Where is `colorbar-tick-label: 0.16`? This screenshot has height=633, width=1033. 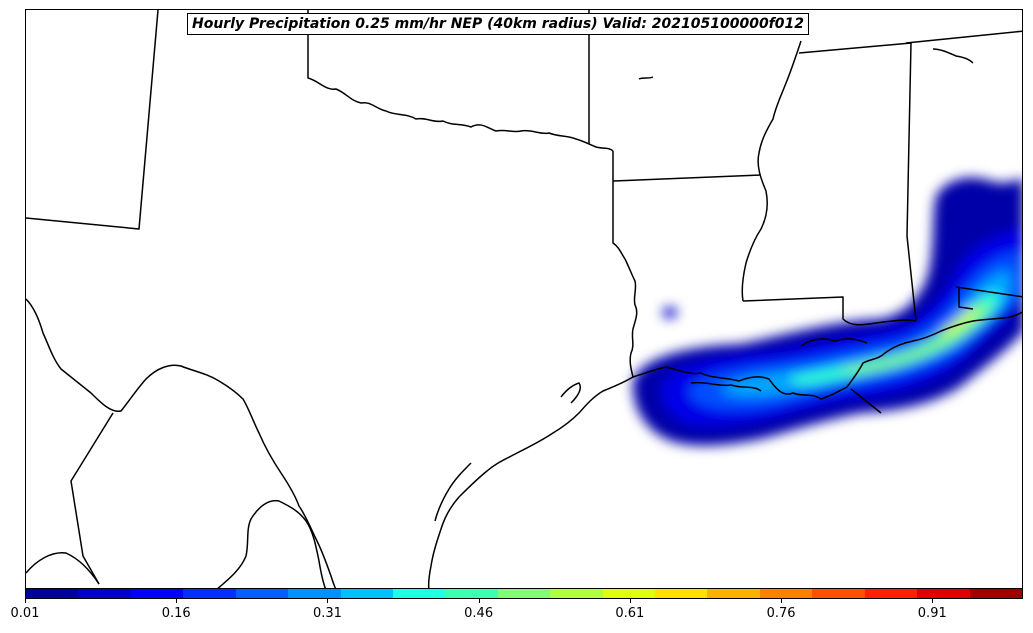
colorbar-tick-label: 0.16 is located at coordinates (176, 613).